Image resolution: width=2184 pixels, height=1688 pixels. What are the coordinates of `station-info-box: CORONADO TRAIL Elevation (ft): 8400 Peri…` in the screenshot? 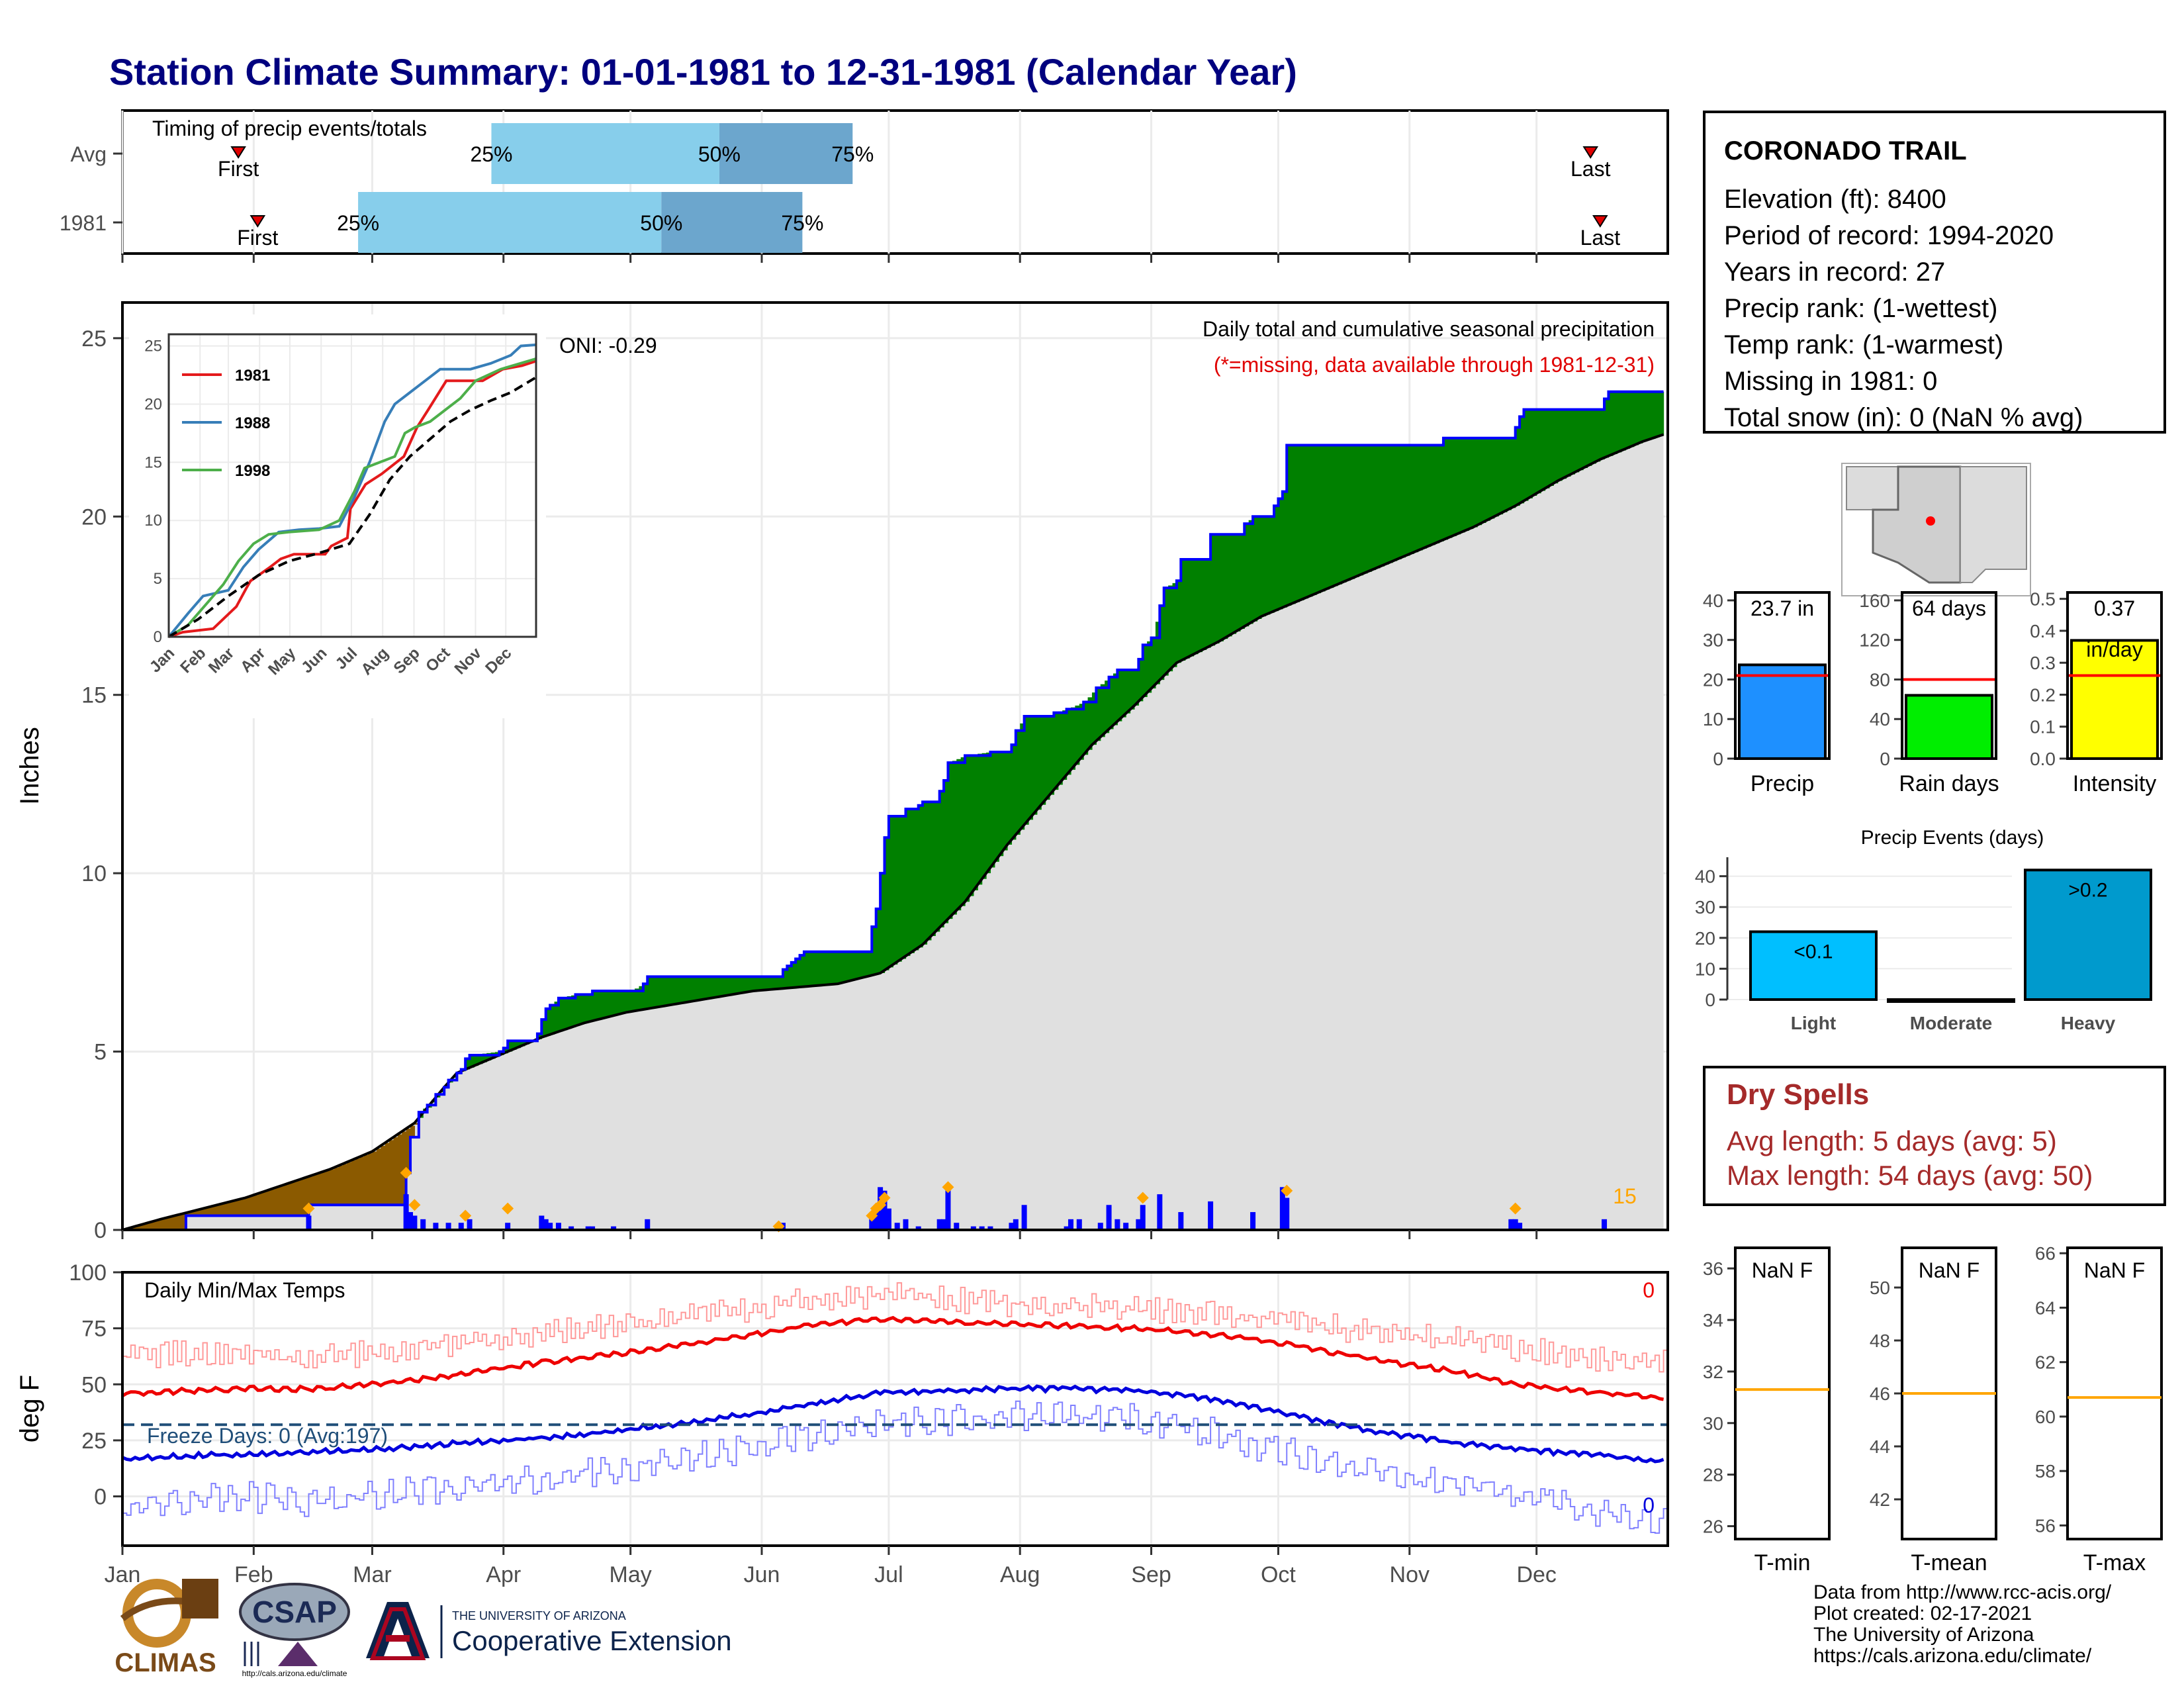 It's located at (1934, 272).